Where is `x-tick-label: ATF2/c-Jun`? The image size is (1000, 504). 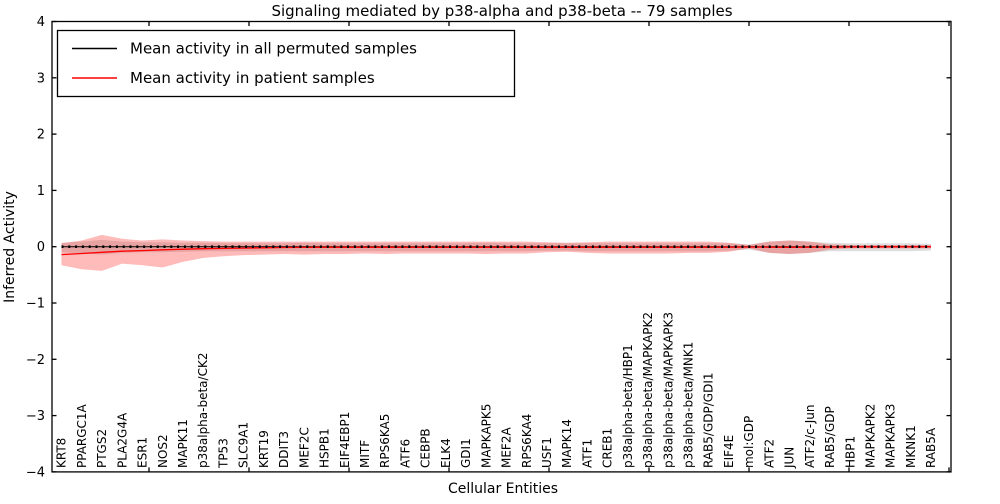 x-tick-label: ATF2/c-Jun is located at coordinates (810, 436).